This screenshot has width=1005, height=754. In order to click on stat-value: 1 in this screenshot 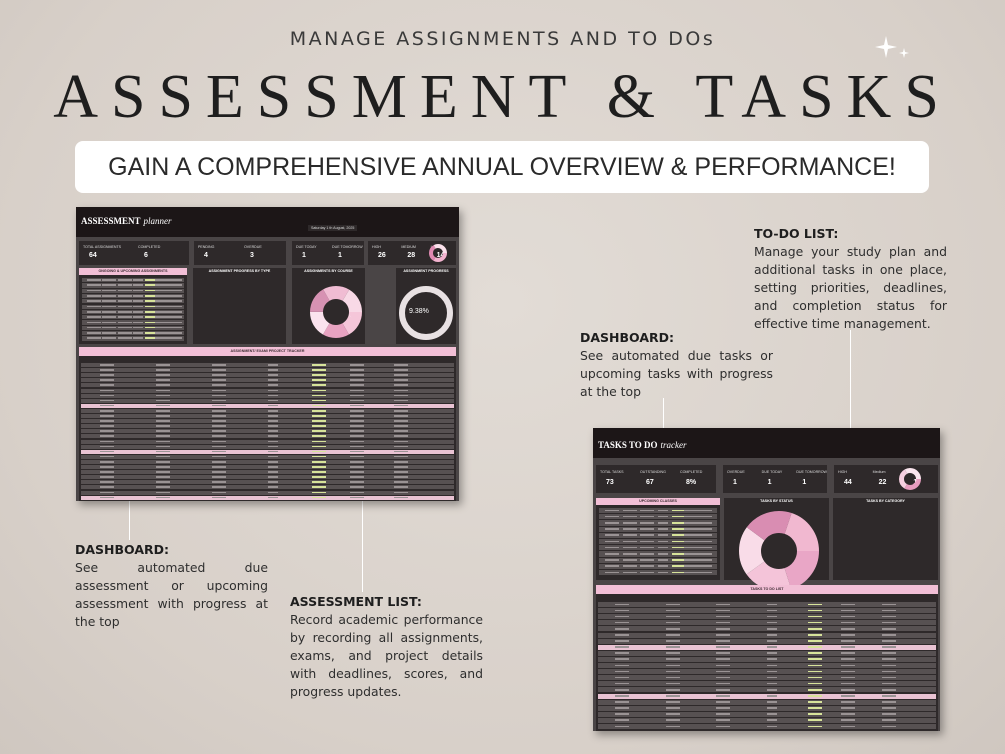, I will do `click(735, 482)`.